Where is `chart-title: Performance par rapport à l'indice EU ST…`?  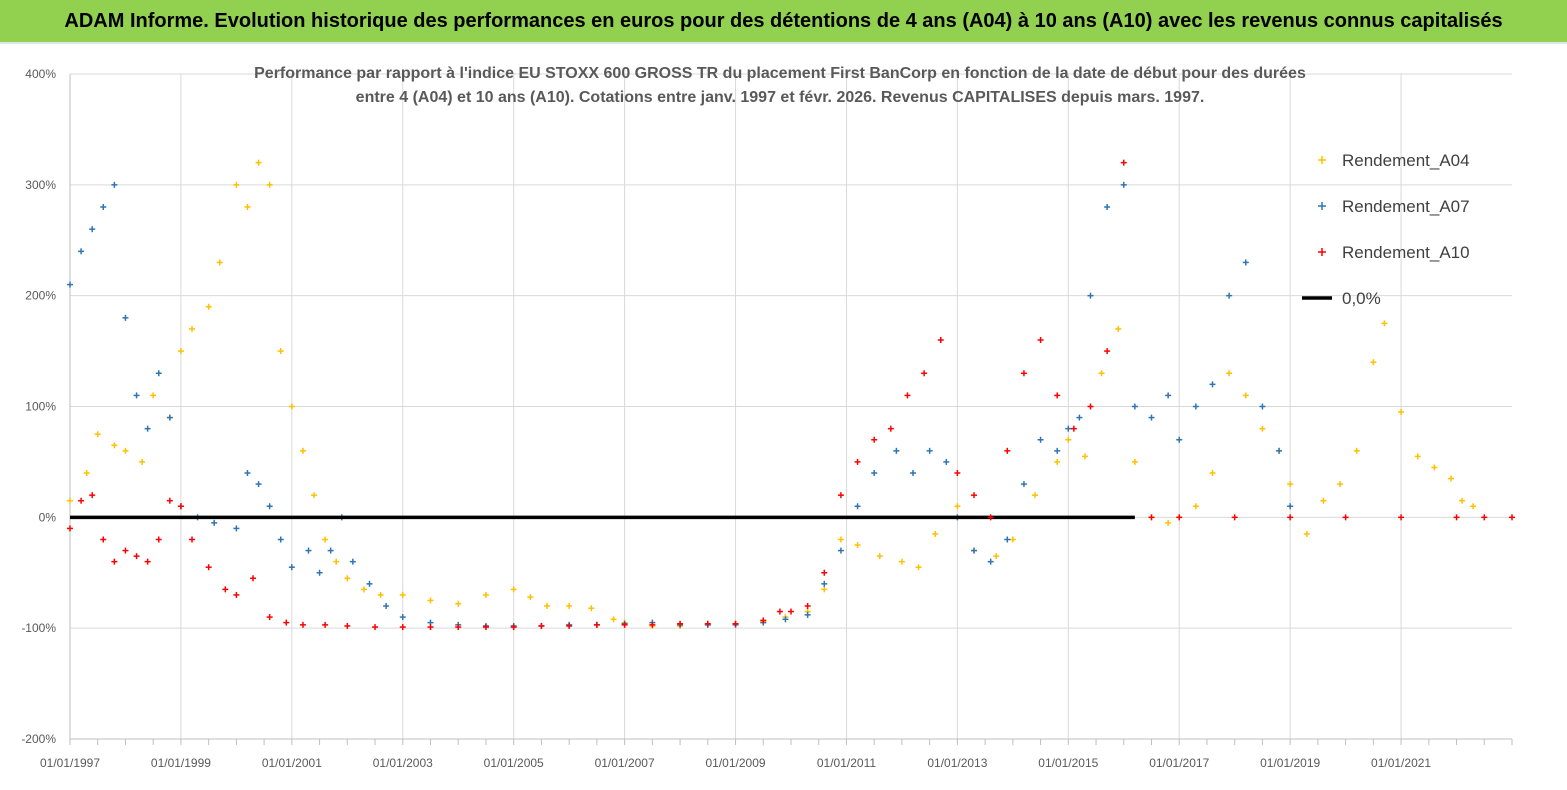 chart-title: Performance par rapport à l'indice EU ST… is located at coordinates (780, 86).